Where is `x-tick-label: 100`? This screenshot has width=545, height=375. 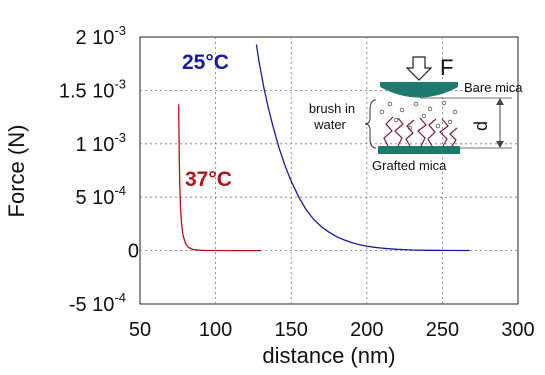
x-tick-label: 100 is located at coordinates (215, 330).